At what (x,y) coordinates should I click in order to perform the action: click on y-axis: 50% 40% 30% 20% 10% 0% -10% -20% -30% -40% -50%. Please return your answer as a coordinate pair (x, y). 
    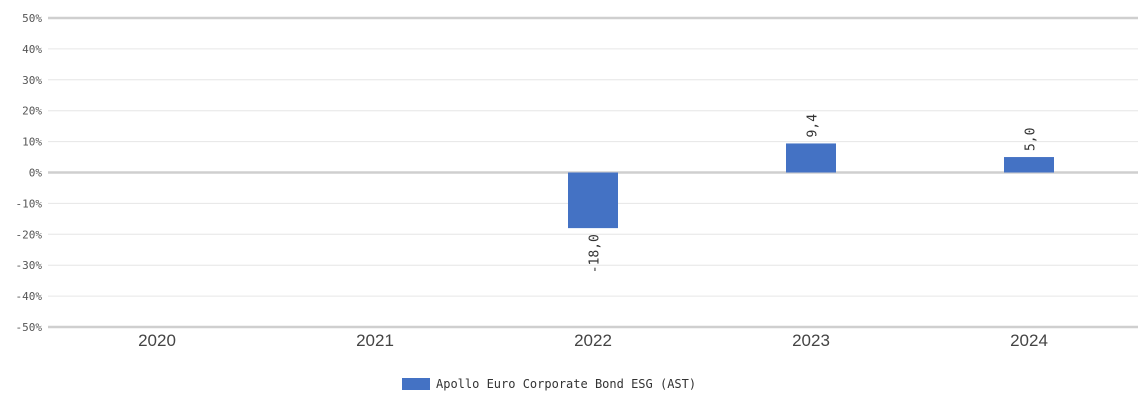
    Looking at the image, I should click on (29, 173).